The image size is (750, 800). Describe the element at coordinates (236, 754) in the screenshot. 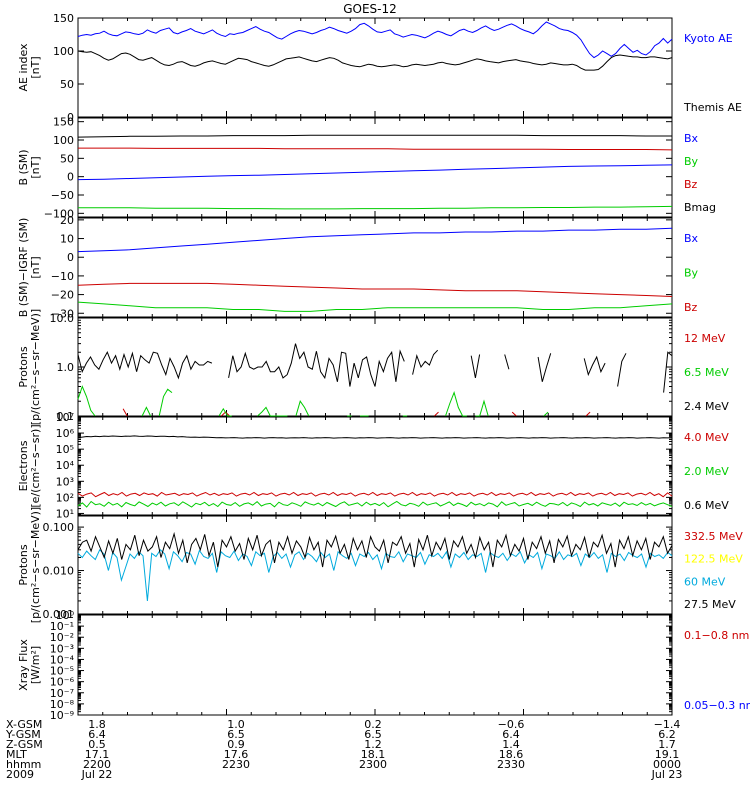

I see `footer-value: 17.6` at that location.